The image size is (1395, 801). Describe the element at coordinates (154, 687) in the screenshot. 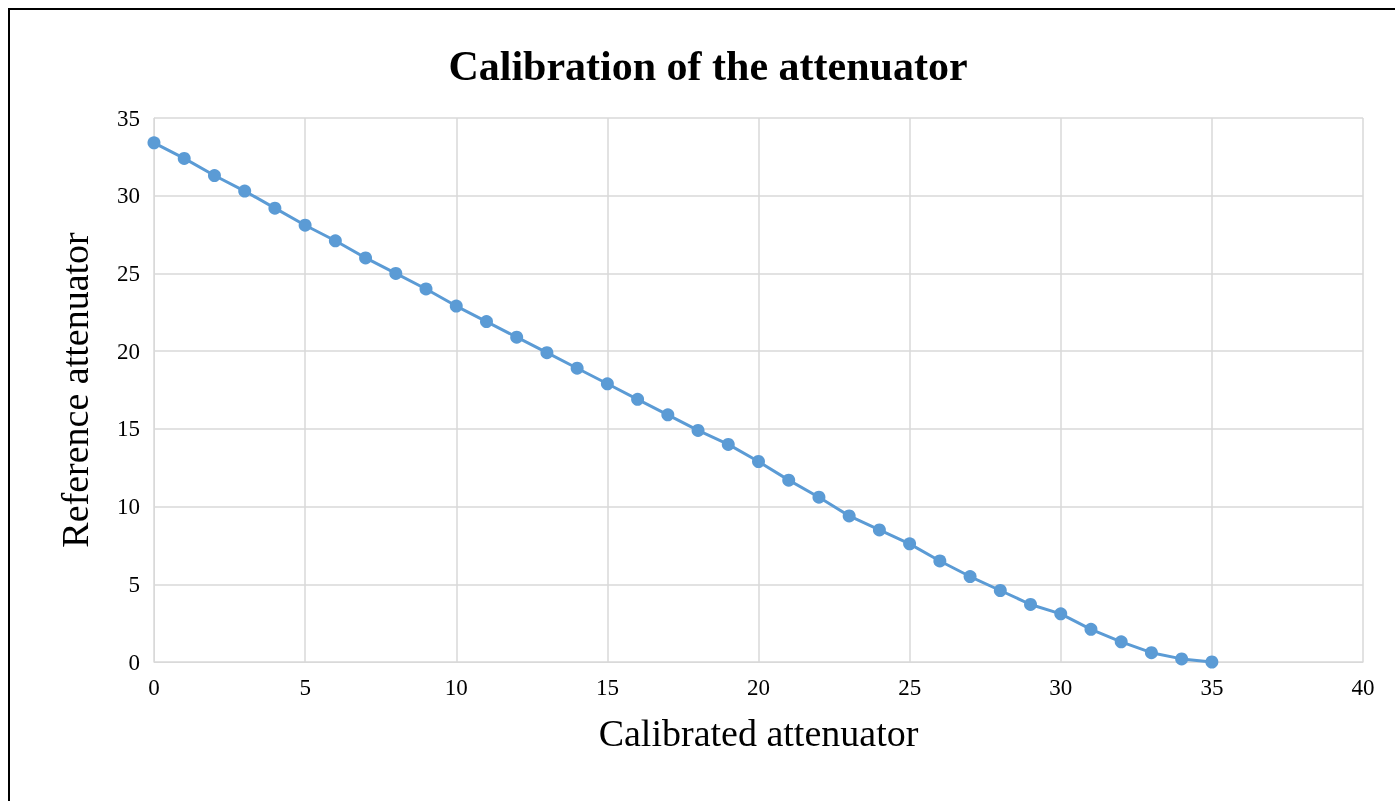

I see `x-tick-label: 0` at that location.